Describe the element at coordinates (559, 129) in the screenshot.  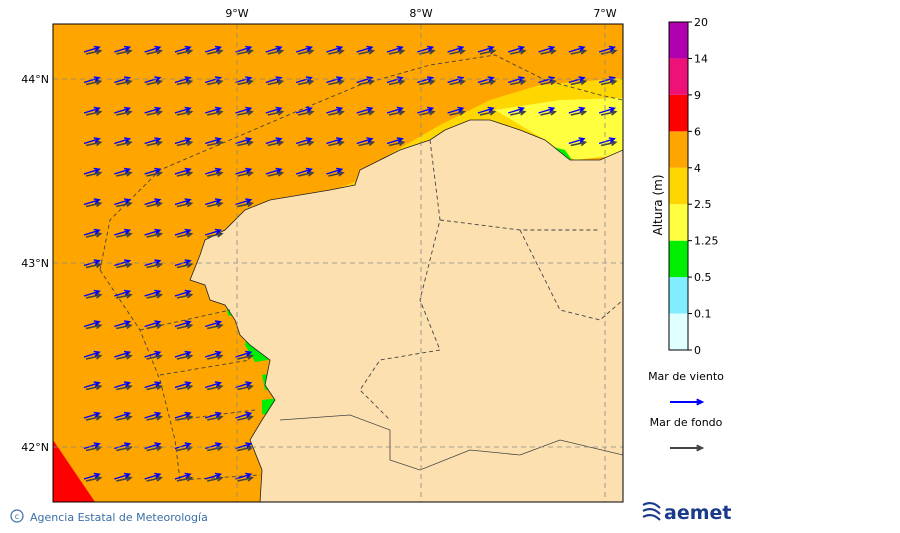
I see `zone-light` at that location.